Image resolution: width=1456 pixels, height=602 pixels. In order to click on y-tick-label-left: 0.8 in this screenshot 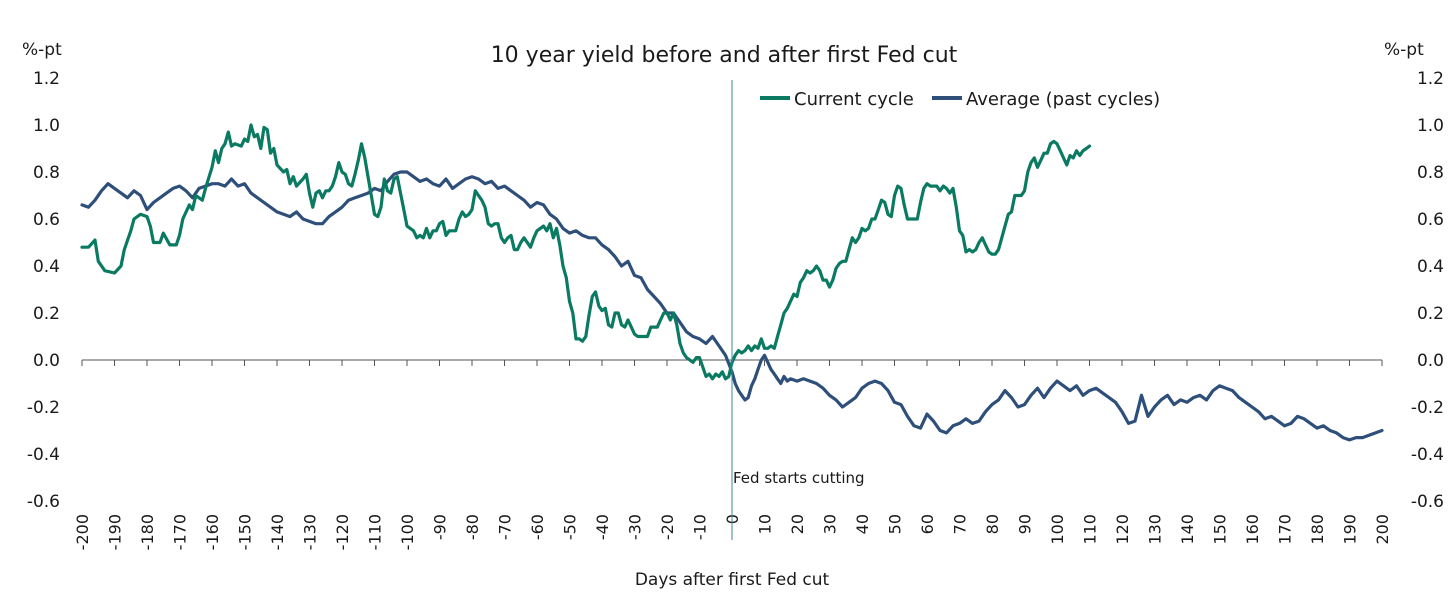, I will do `click(46, 173)`.